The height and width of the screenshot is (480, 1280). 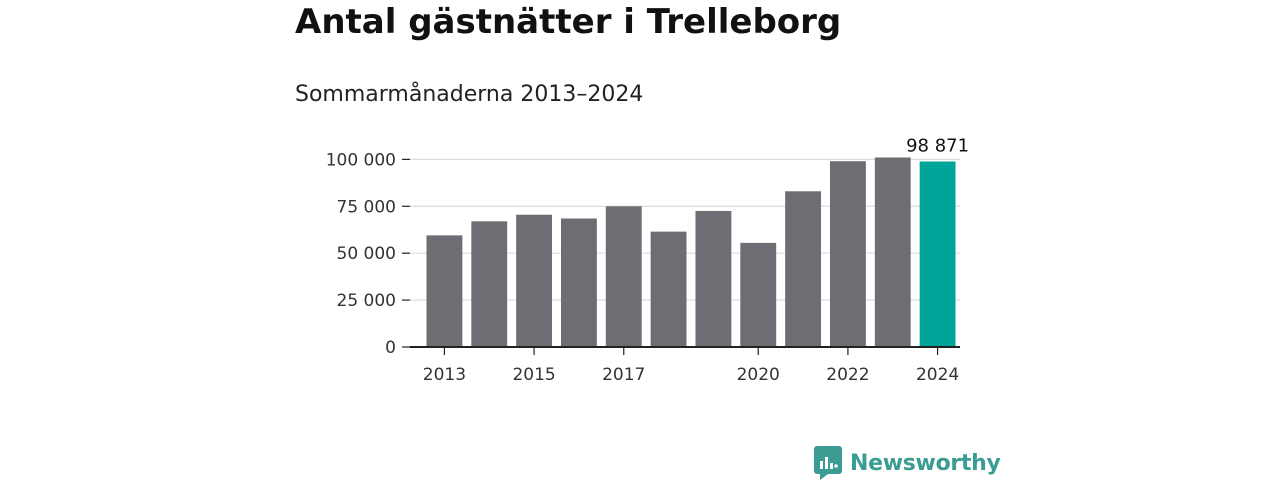 I want to click on x-axis: 2013 2015 2017 2020 2022 2024, so click(x=685, y=365).